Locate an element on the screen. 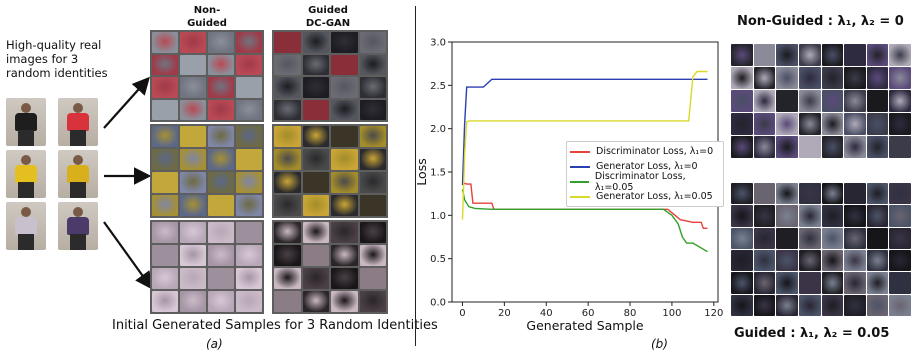 Image resolution: width=916 pixels, height=356 pixels. x-tick-label: 40 is located at coordinates (546, 313).